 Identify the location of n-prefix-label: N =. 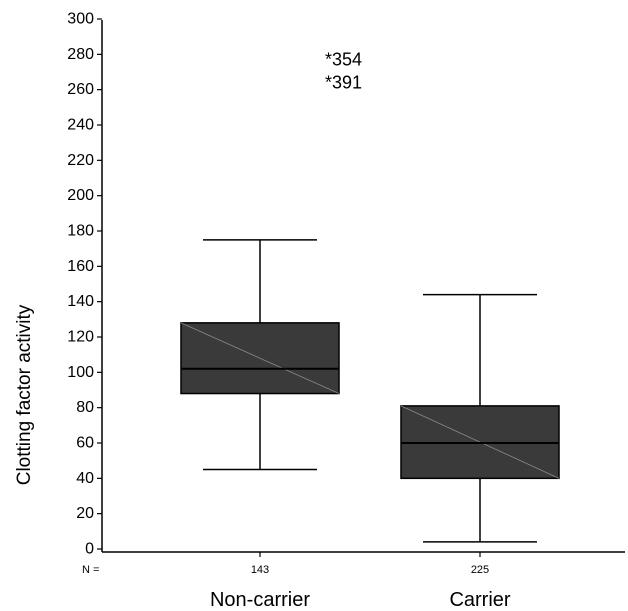
(90, 570).